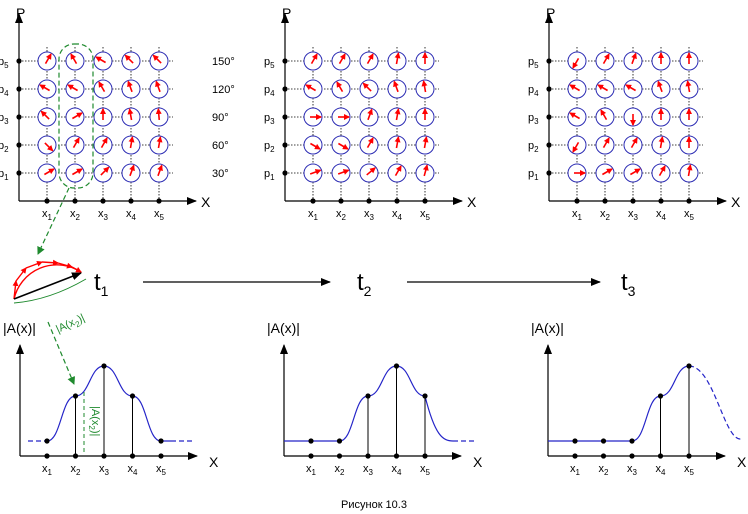 The width and height of the screenshot is (748, 514). Describe the element at coordinates (639, 398) in the screenshot. I see `amp-t3: |A(x)| Xx1 x2 x3 x4 x5` at that location.